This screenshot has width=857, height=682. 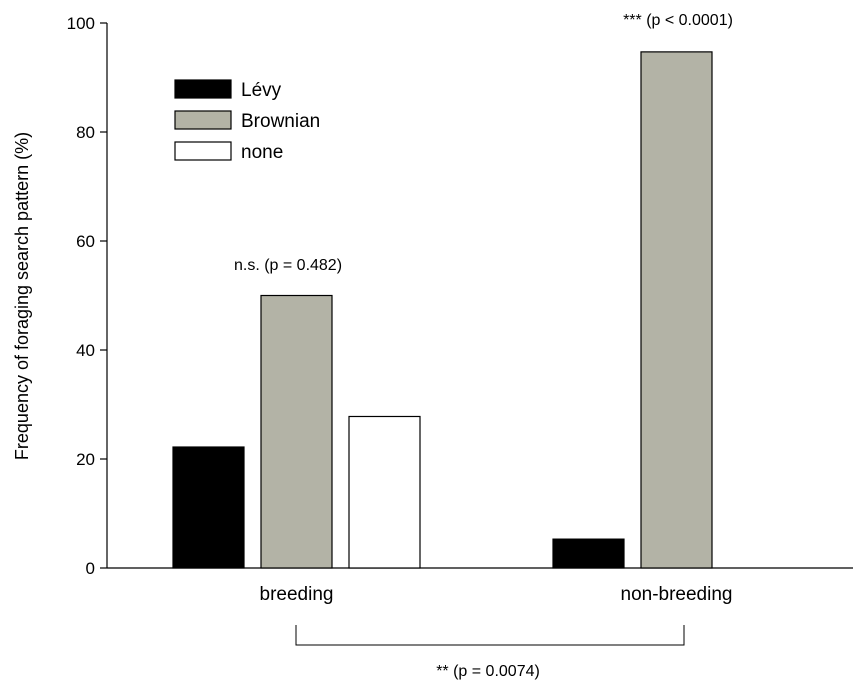 I want to click on legend-label: Brownian, so click(x=280, y=121).